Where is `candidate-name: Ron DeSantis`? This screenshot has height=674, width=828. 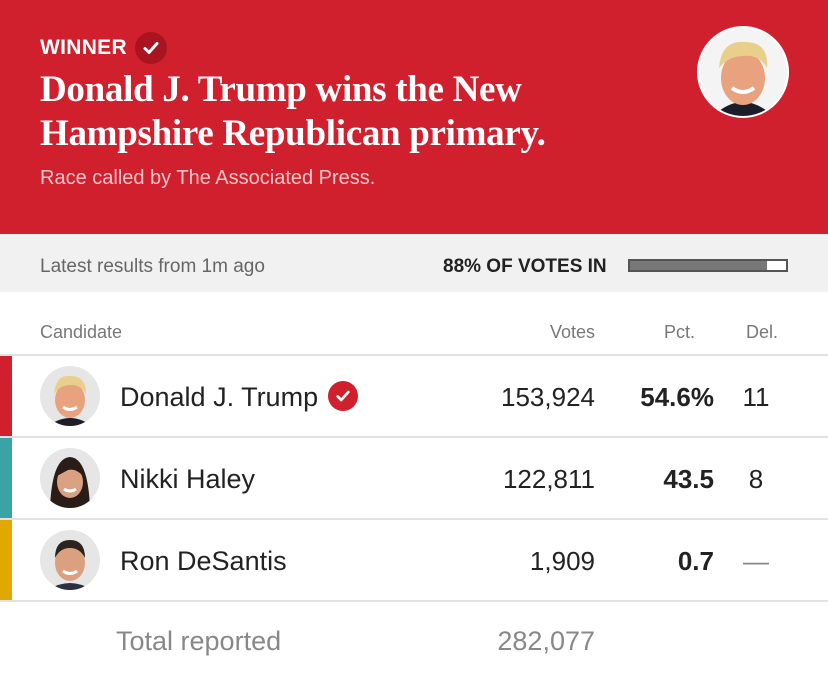 candidate-name: Ron DeSantis is located at coordinates (203, 561).